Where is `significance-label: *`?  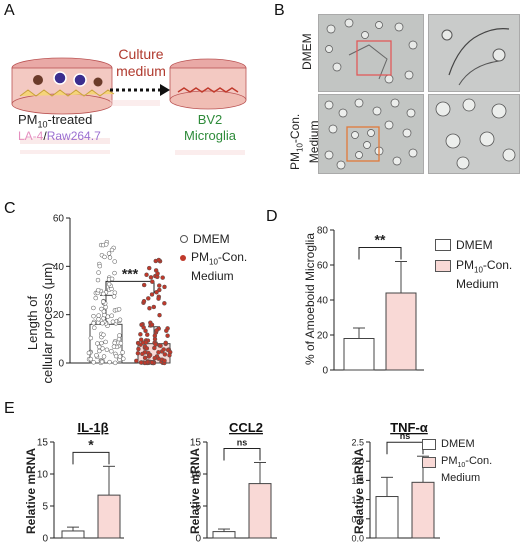
significance-label: * is located at coordinates (91, 444).